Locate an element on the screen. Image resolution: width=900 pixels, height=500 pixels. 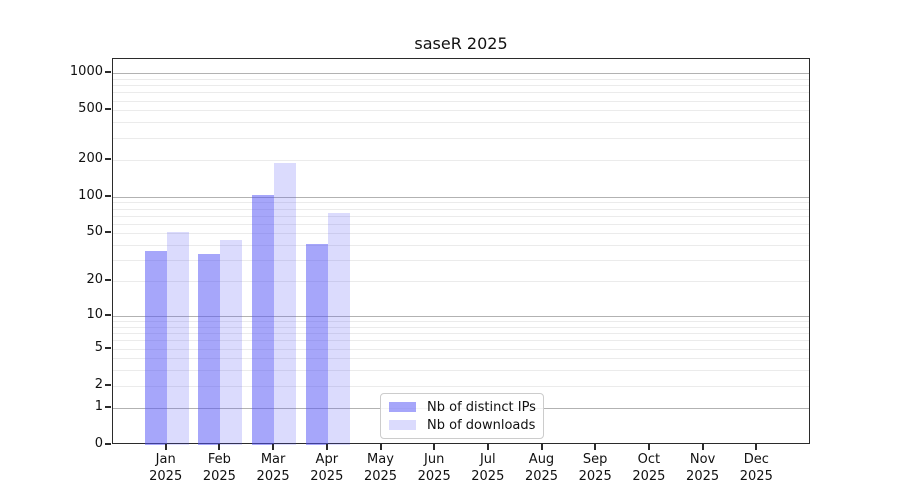
bar-mar-downloads is located at coordinates (285, 304).